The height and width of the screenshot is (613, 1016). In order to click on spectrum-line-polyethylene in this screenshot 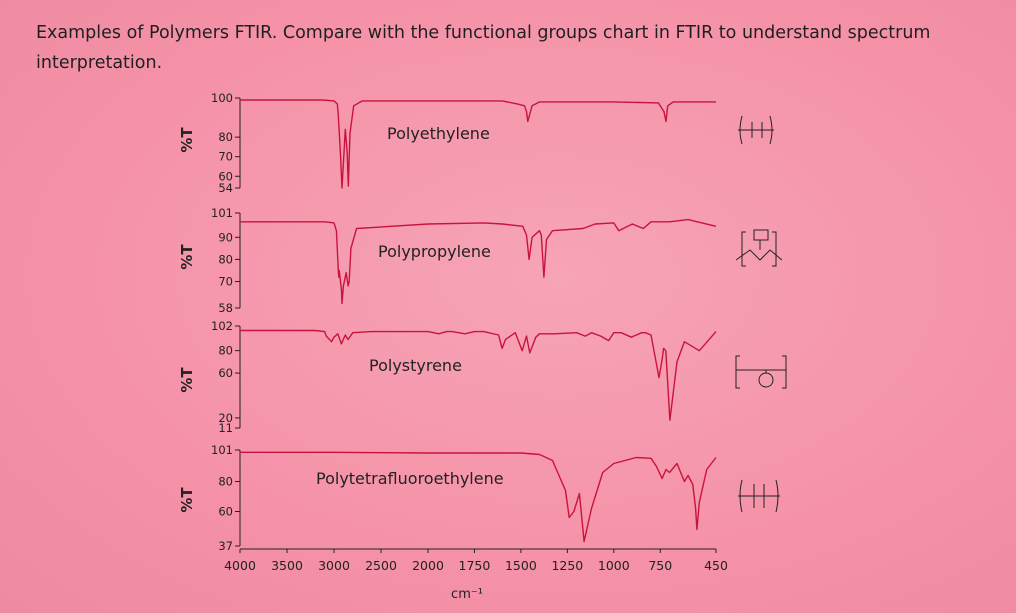, I will do `click(478, 144)`.